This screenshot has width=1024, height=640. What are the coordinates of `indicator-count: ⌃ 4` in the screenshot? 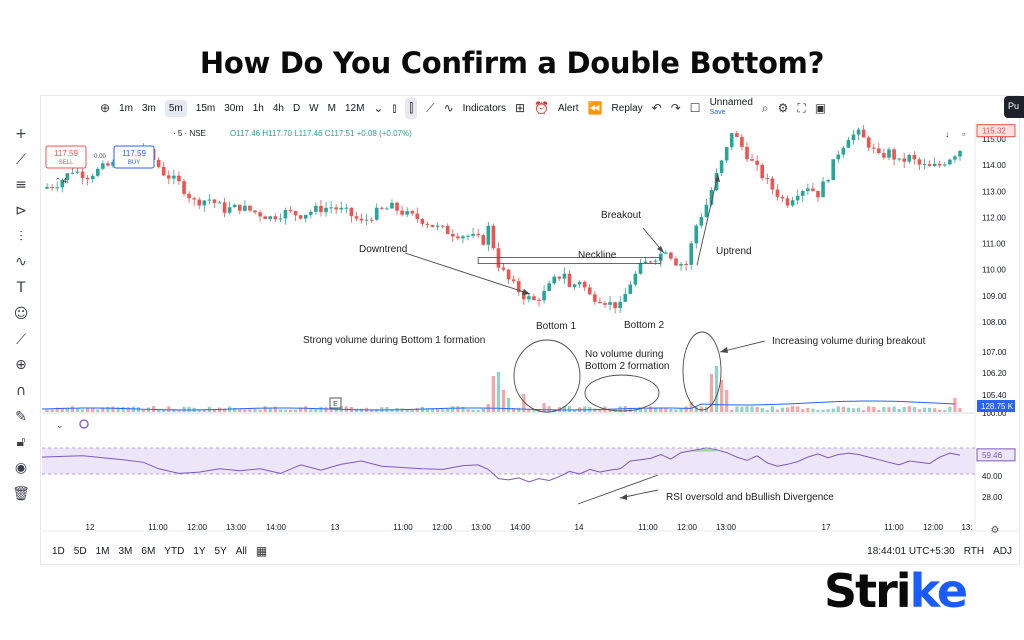 It's located at (61, 181).